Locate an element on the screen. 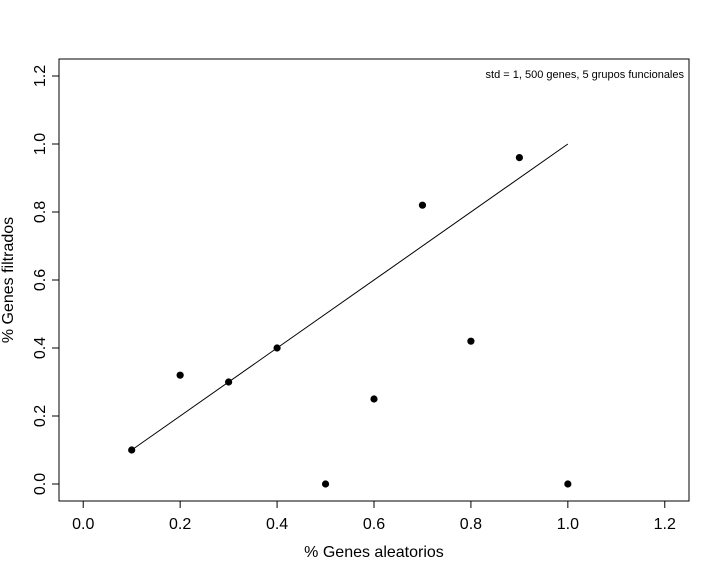  x-axis: 0.0 0.2 0.4 0.6 0.8 1.0 1.2 is located at coordinates (374, 516).